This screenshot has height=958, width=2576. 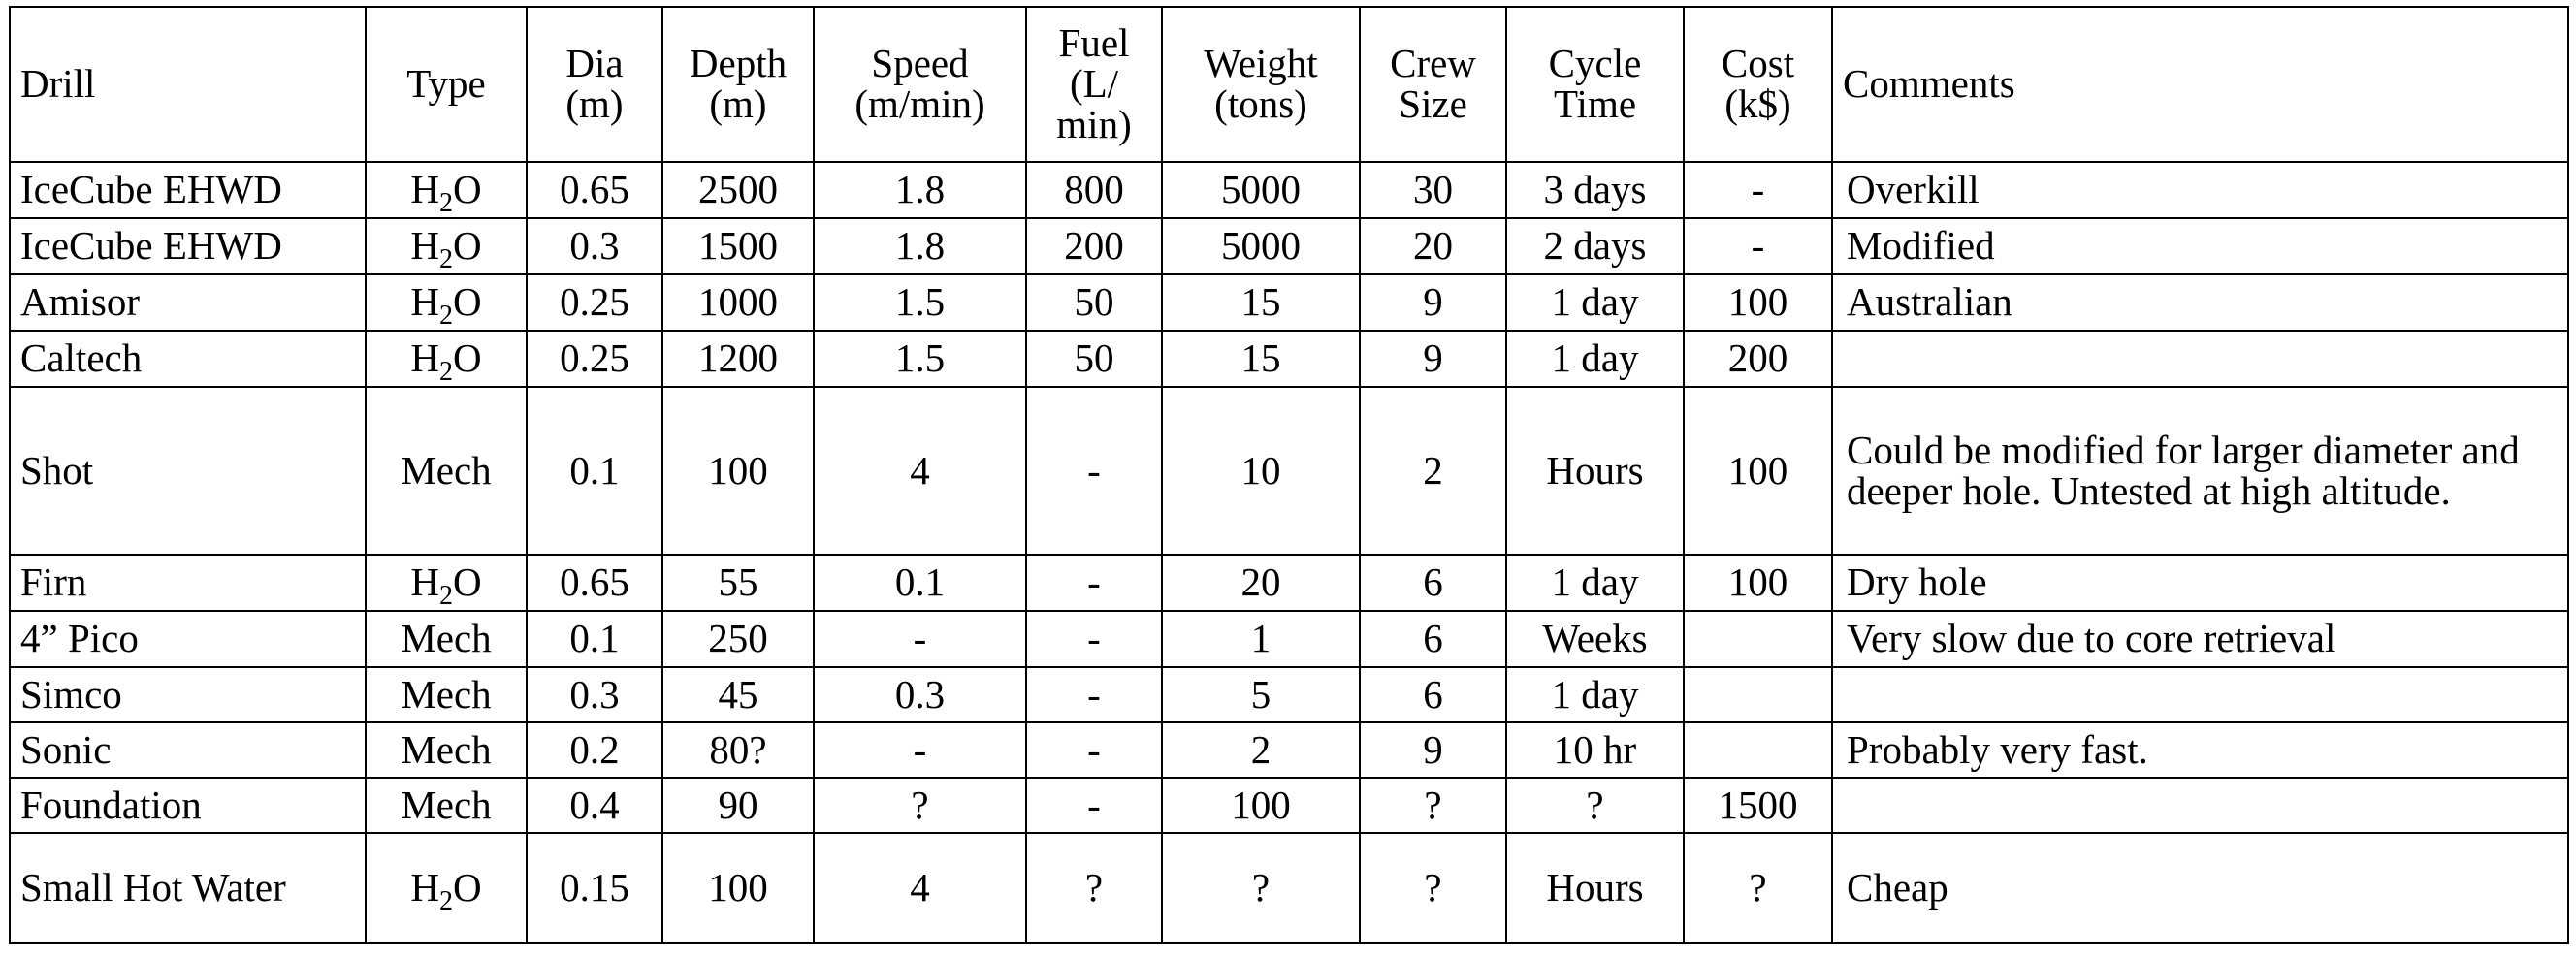 What do you see at coordinates (2200, 302) in the screenshot?
I see `cell-comments: Australian` at bounding box center [2200, 302].